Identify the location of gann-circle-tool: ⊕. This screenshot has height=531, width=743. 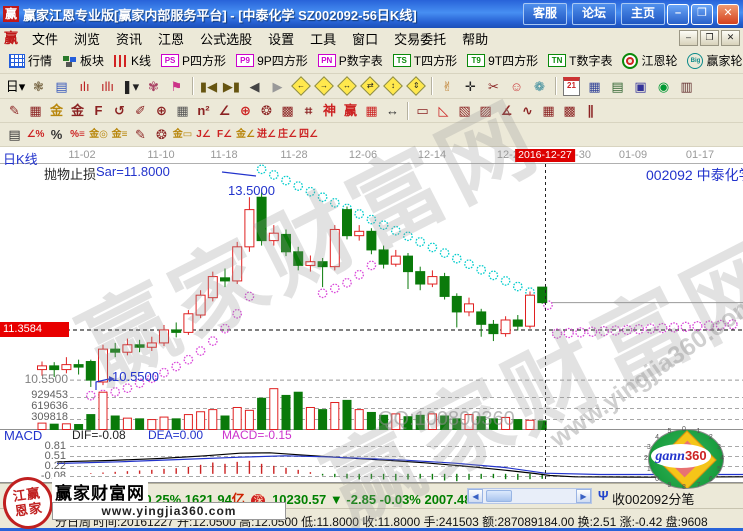
(245, 110).